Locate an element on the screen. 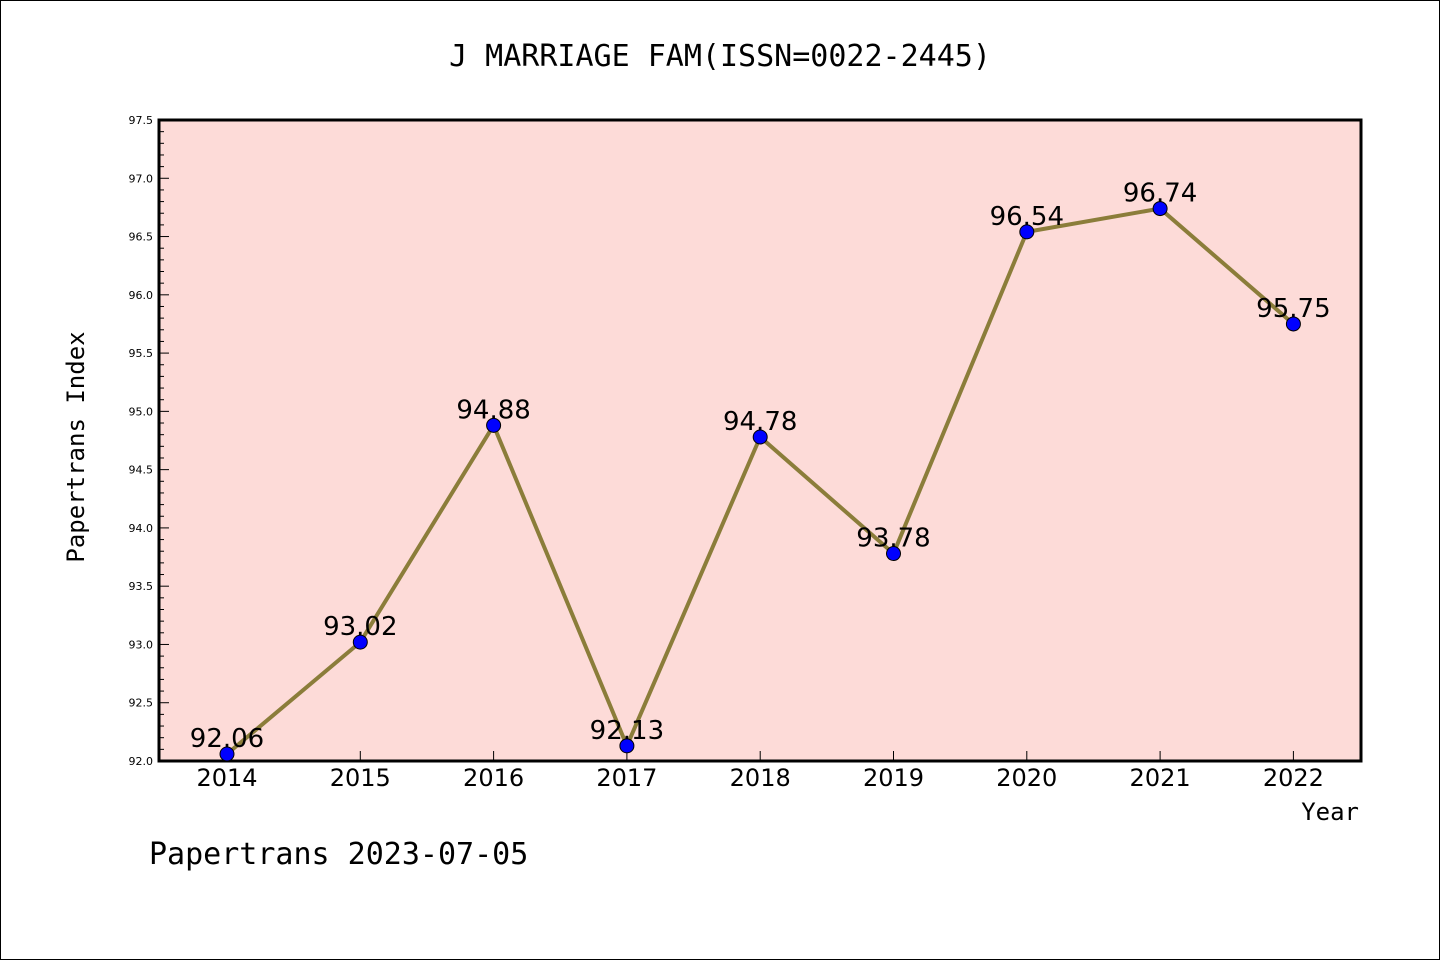 This screenshot has width=1440, height=960. data-label: 93.02 is located at coordinates (360, 627).